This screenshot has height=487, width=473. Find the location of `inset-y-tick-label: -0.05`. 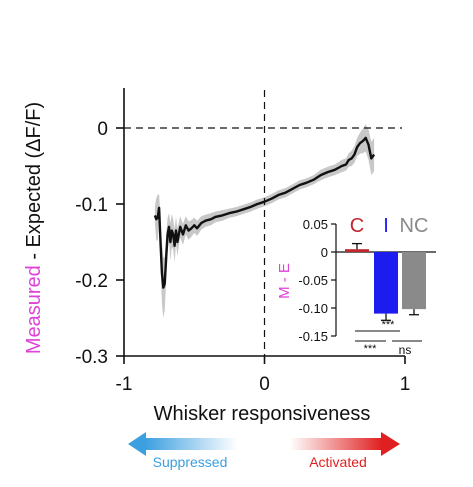

inset-y-tick-label: -0.05 is located at coordinates (313, 280).